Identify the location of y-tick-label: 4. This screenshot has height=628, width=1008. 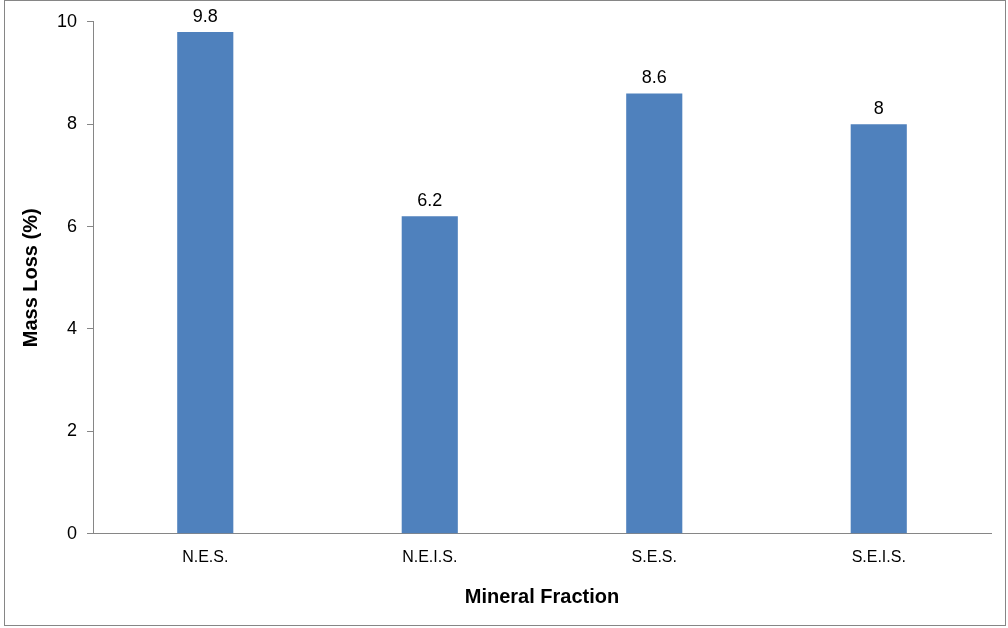
(72, 327).